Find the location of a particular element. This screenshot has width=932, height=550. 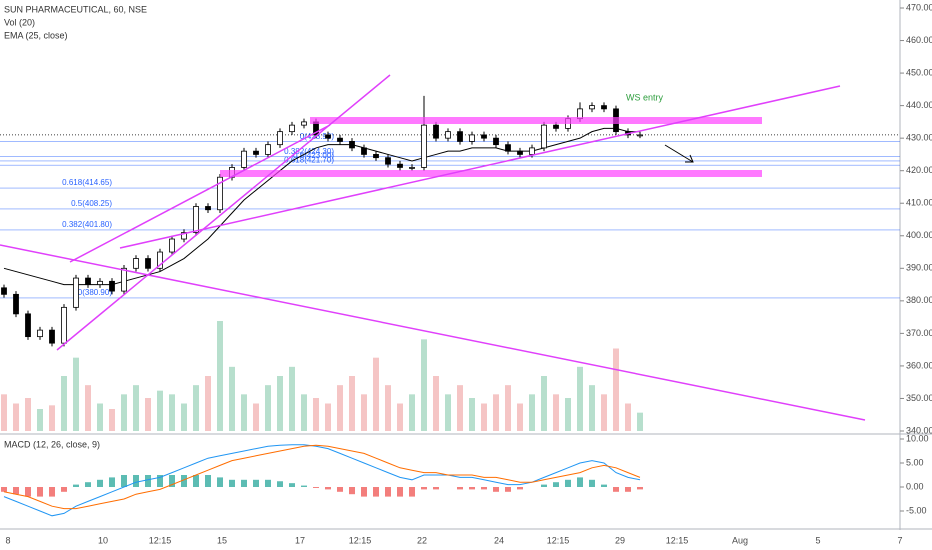

trend-line is located at coordinates (200, 193).